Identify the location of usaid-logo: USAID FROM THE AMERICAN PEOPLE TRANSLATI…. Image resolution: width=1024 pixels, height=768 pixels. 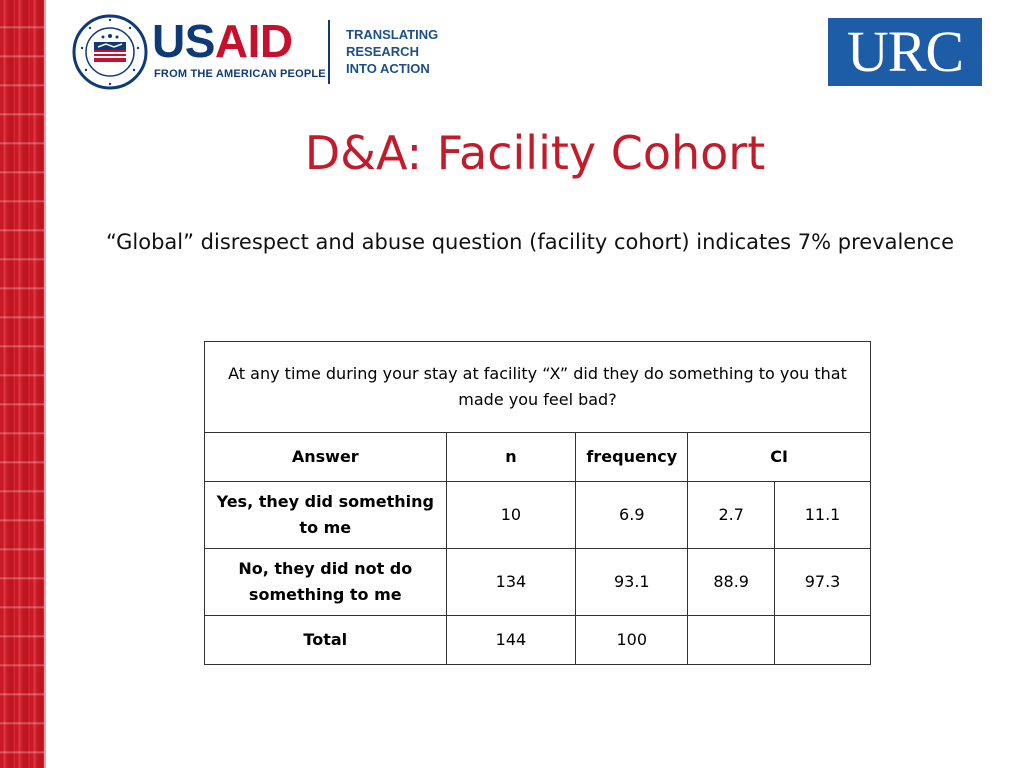
(262, 52).